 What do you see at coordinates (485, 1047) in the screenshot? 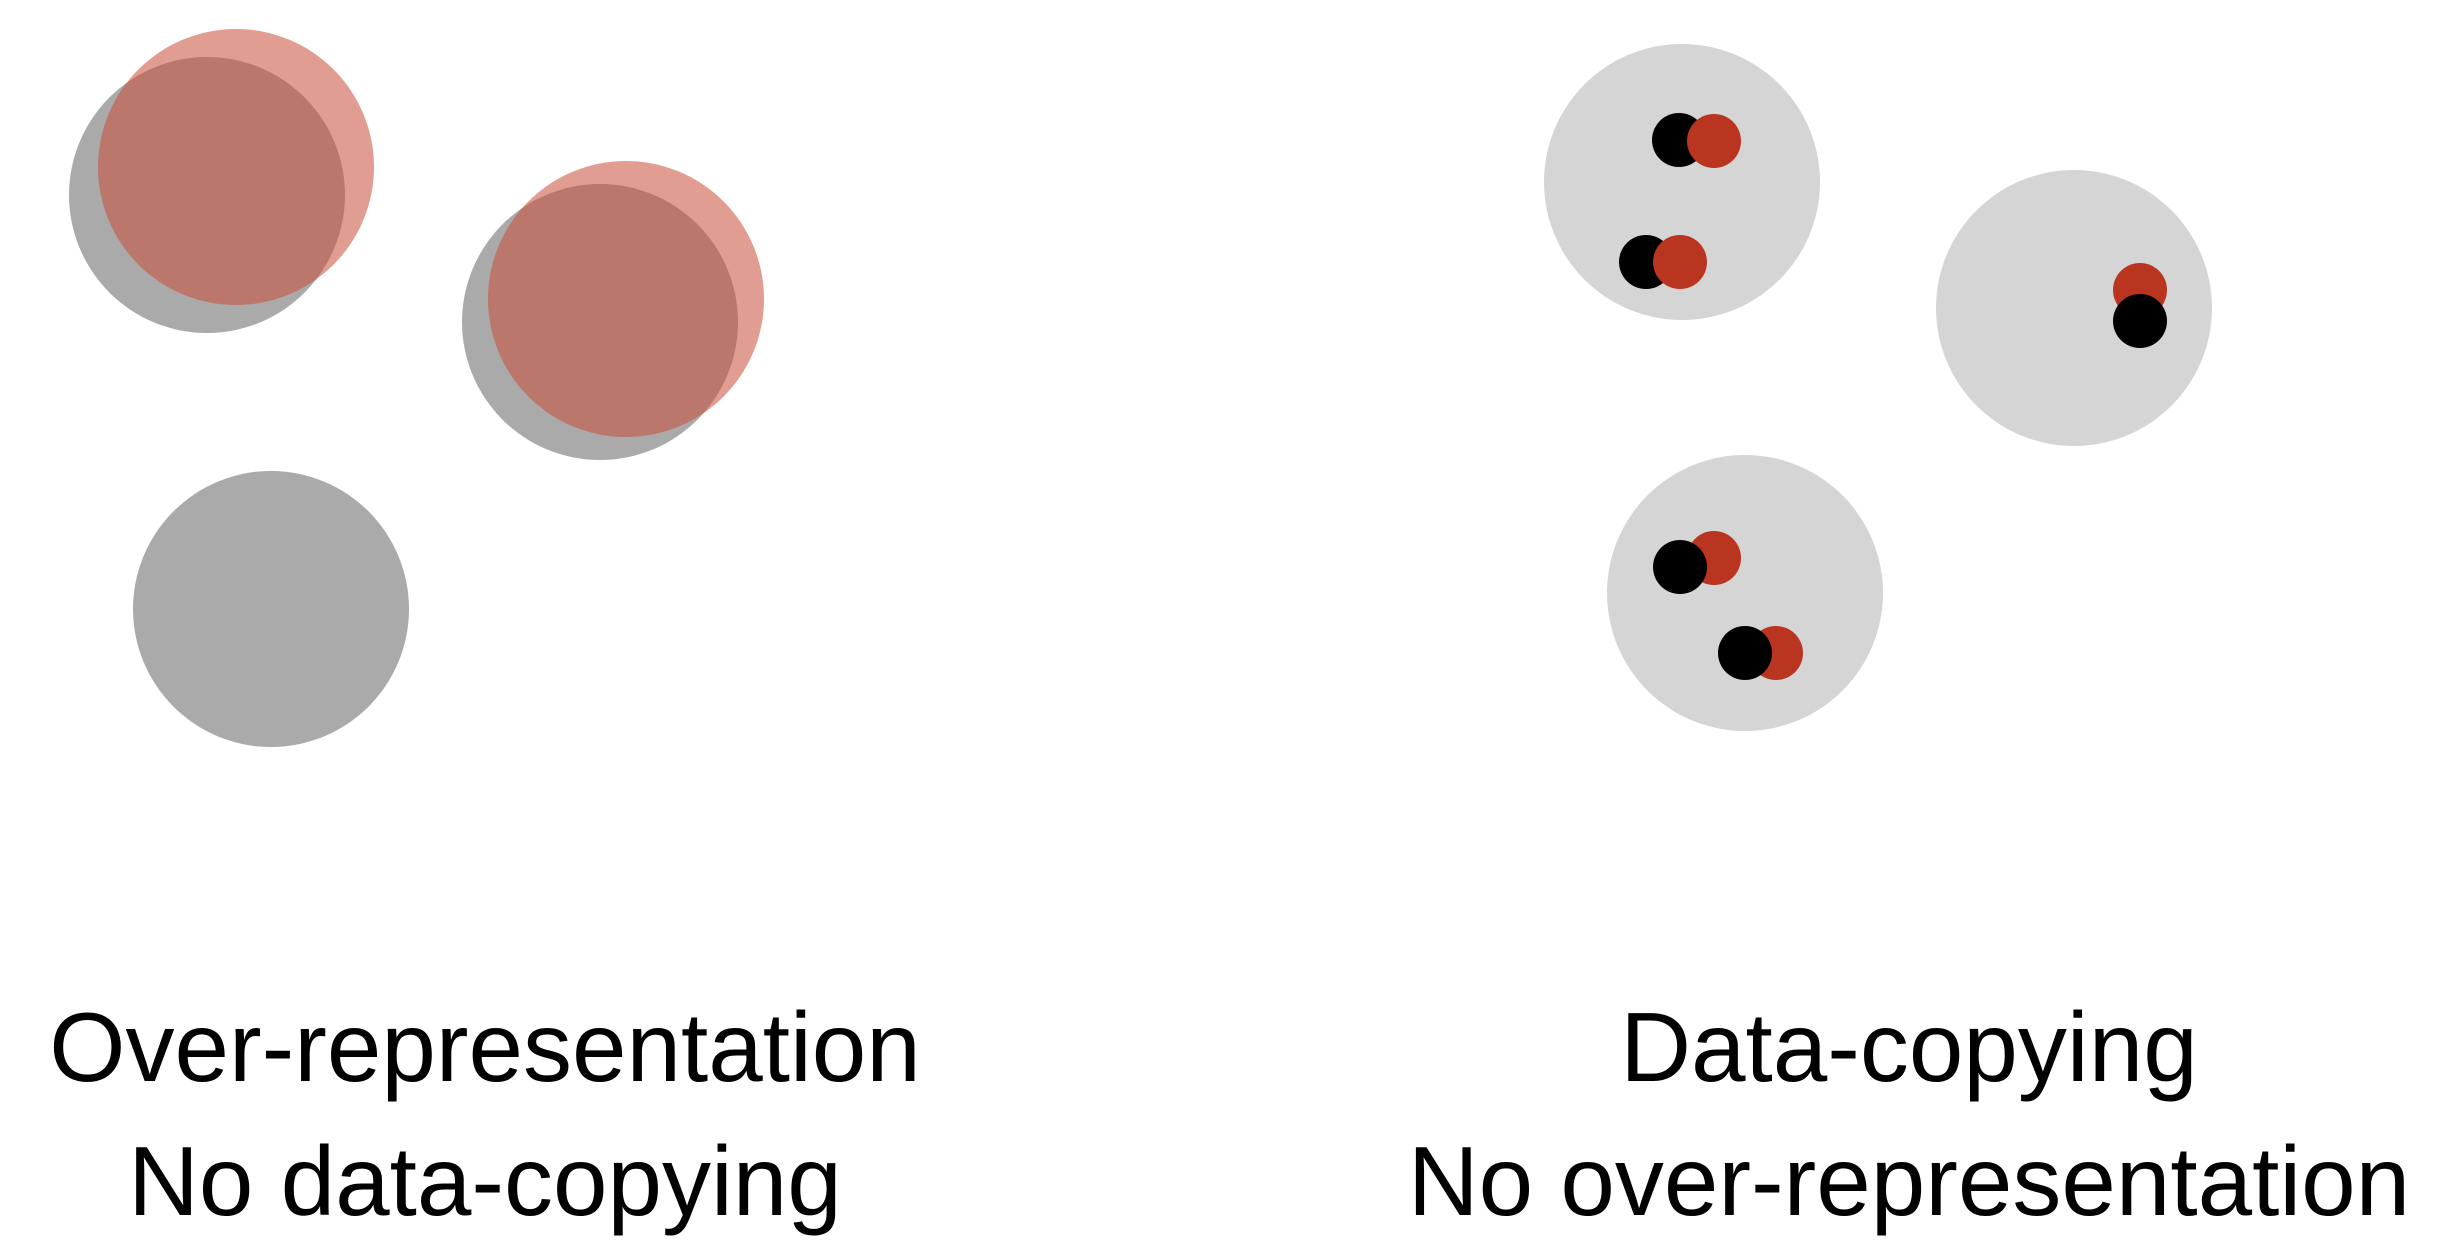
I see `caption-line-over-representation: Over-representation` at bounding box center [485, 1047].